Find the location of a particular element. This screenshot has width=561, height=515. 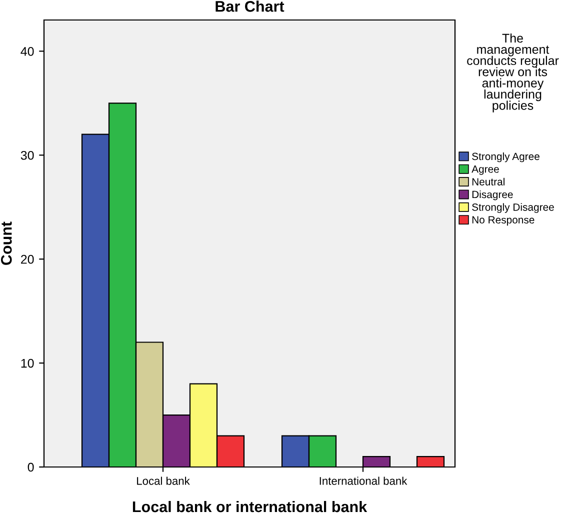

y-tick-label: 20 is located at coordinates (27, 259).